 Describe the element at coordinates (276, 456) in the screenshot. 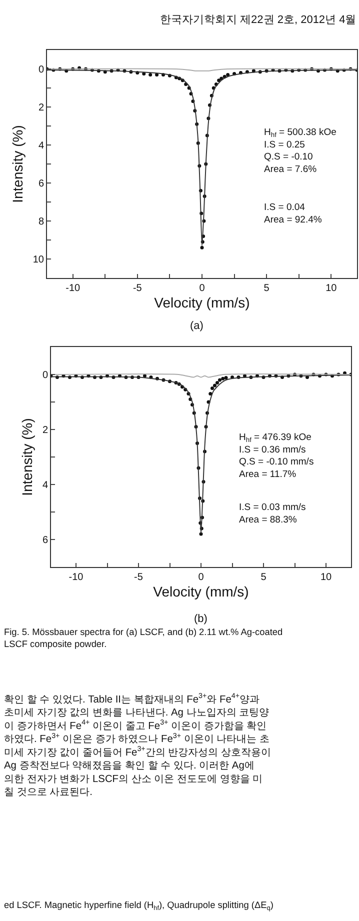

I see `annotation: H$_{hf}$ = 476.39 kOe I.S = 0.36 mm/s Q.S = -0.10 mm/s Area = 11.7%` at that location.